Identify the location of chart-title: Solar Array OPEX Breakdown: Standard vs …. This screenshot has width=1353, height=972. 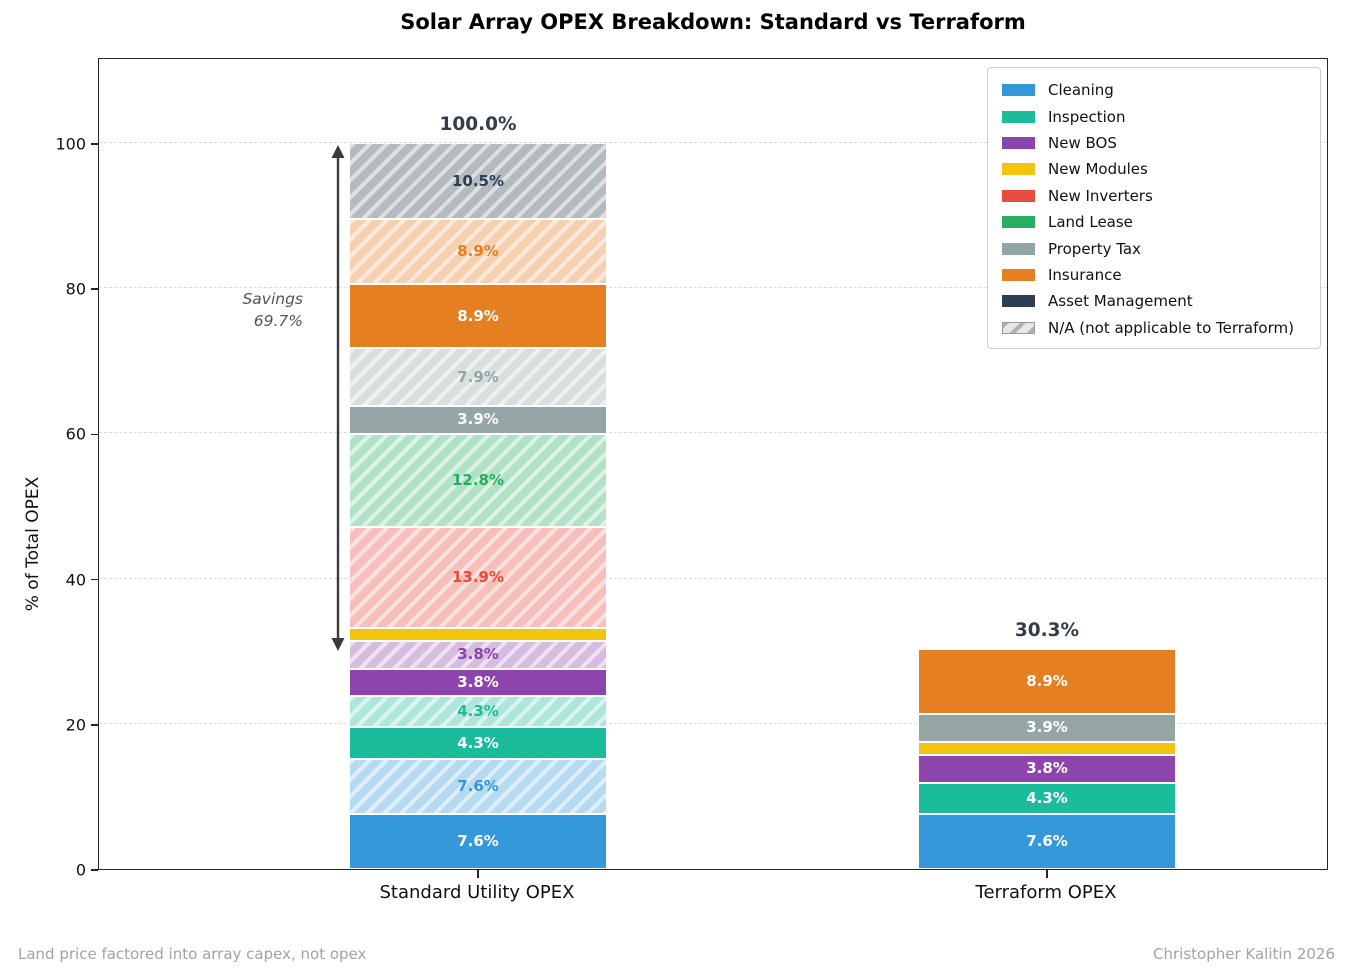
(713, 22).